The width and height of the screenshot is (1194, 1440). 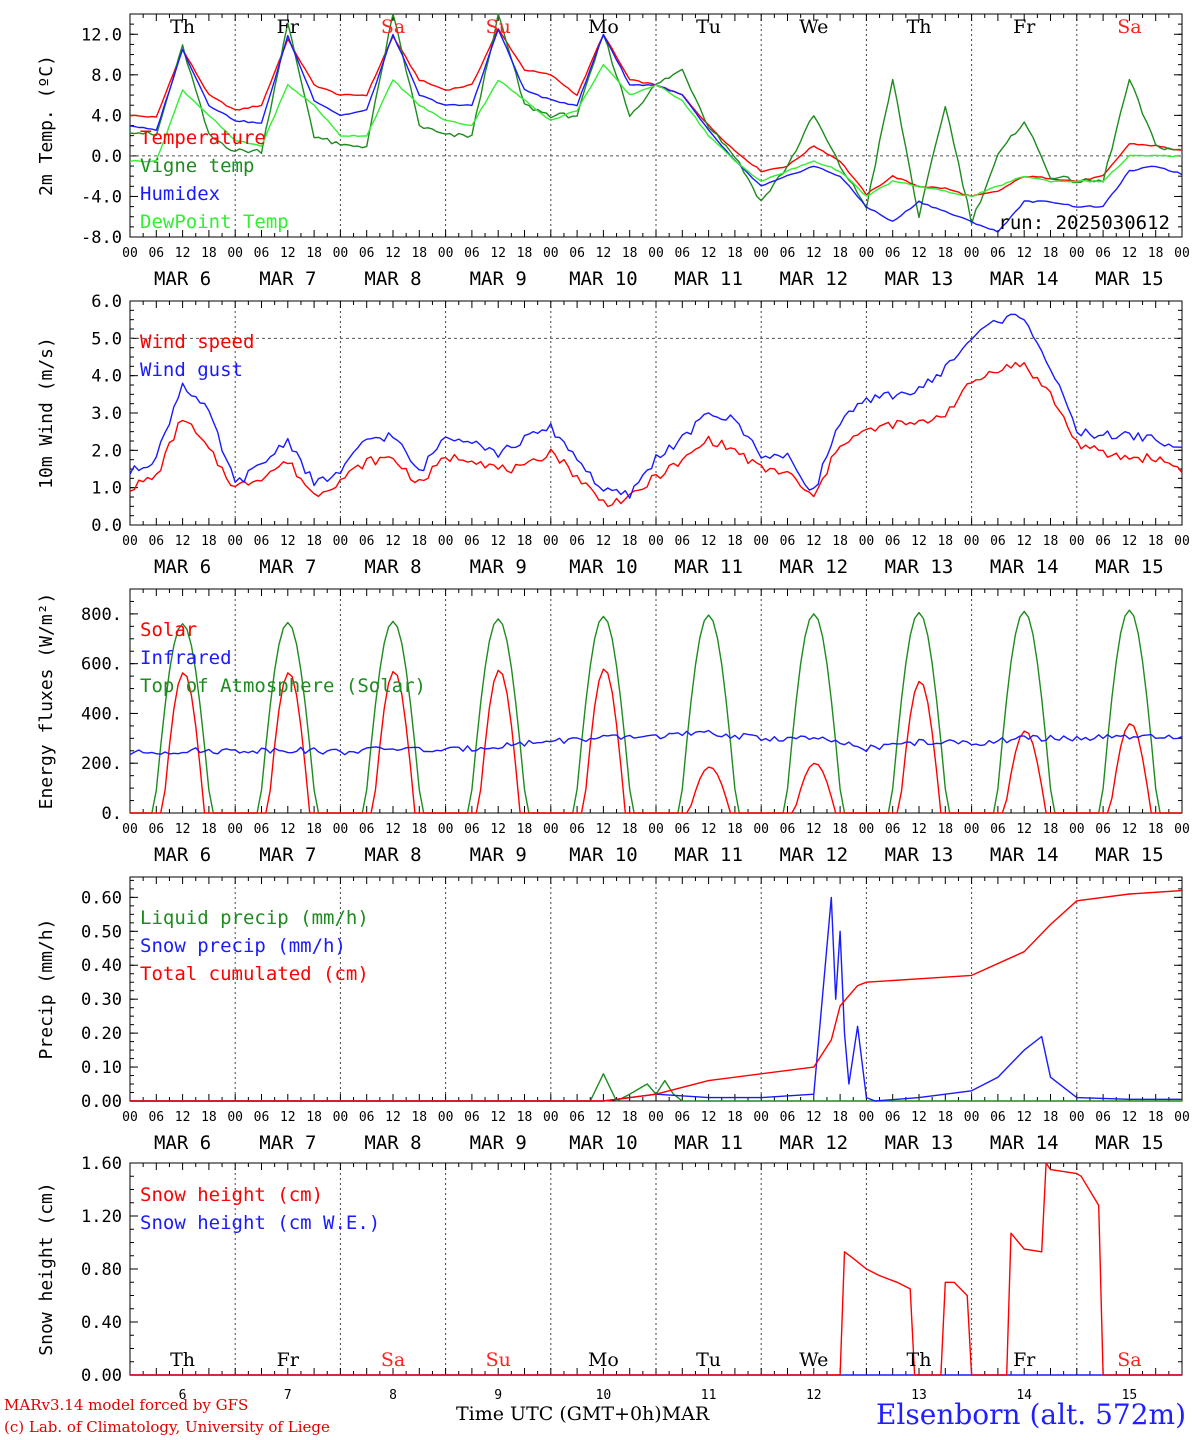 What do you see at coordinates (101, 197) in the screenshot?
I see `y-tick-label: -4.0` at bounding box center [101, 197].